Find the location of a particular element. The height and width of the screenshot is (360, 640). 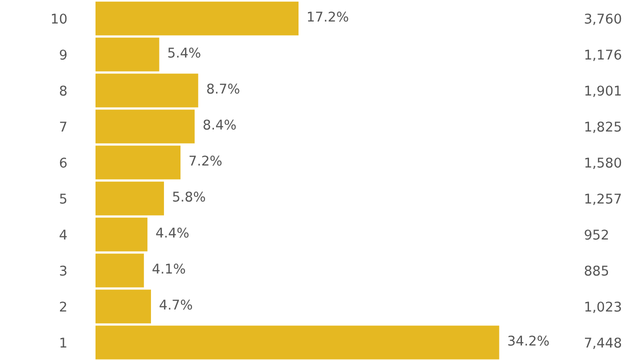

text: 1,580 is located at coordinates (603, 164).